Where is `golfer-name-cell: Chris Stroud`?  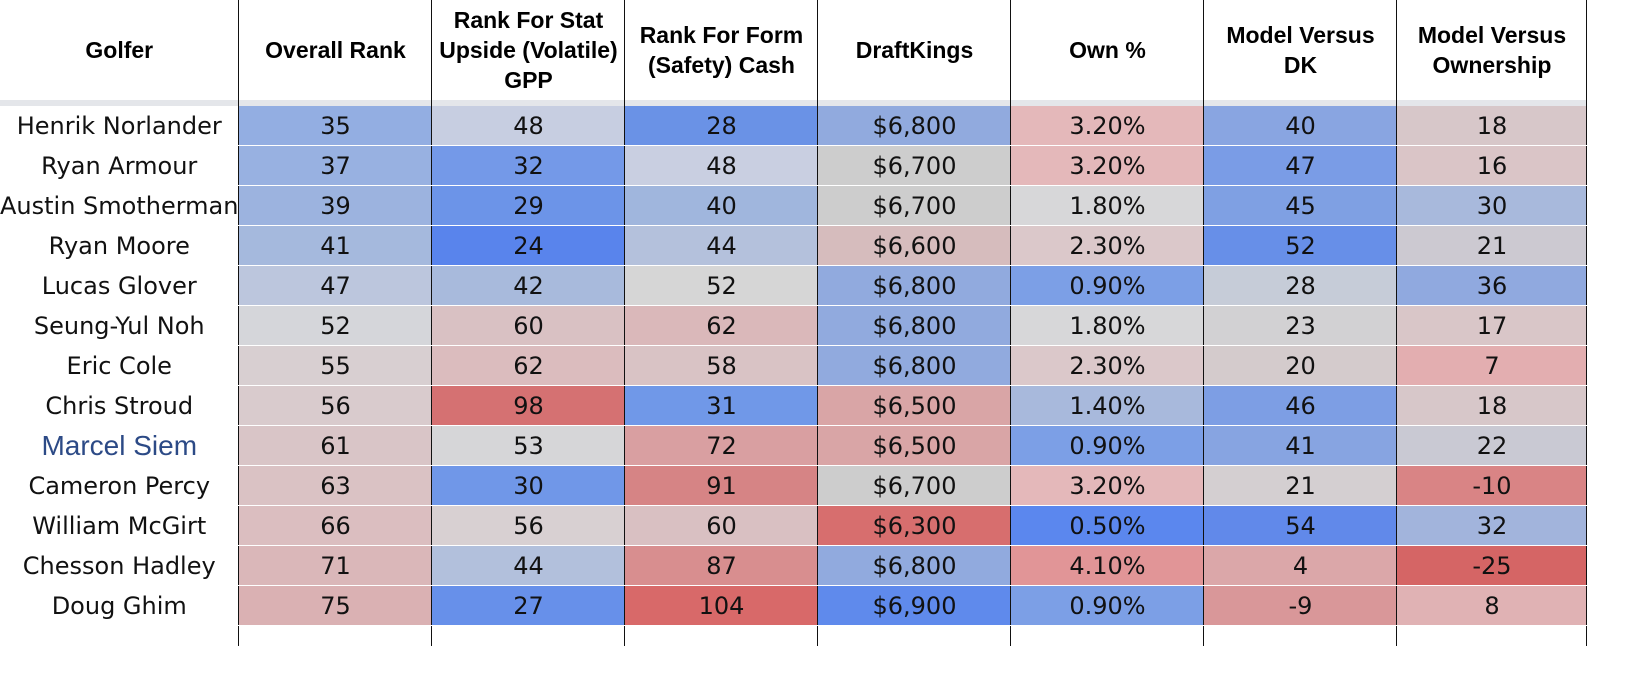 golfer-name-cell: Chris Stroud is located at coordinates (120, 405).